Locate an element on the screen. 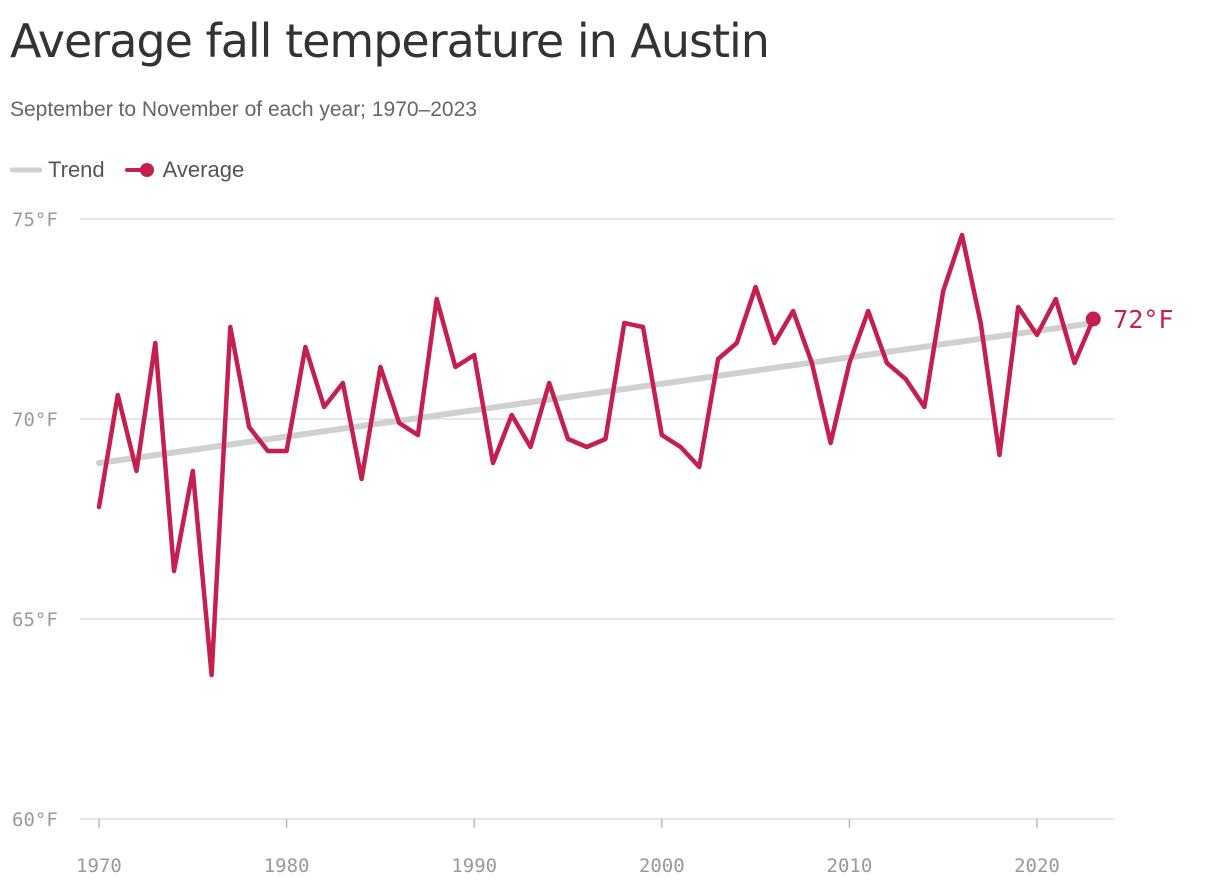 This screenshot has width=1220, height=888. legend-label-trend: Trend is located at coordinates (76, 169).